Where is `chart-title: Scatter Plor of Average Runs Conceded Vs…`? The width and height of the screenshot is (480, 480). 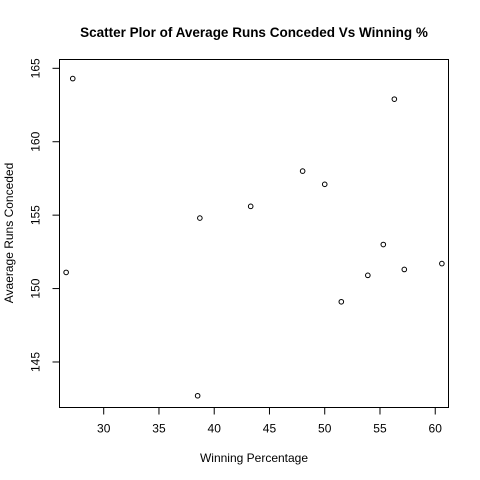 chart-title: Scatter Plor of Average Runs Conceded Vs… is located at coordinates (254, 32).